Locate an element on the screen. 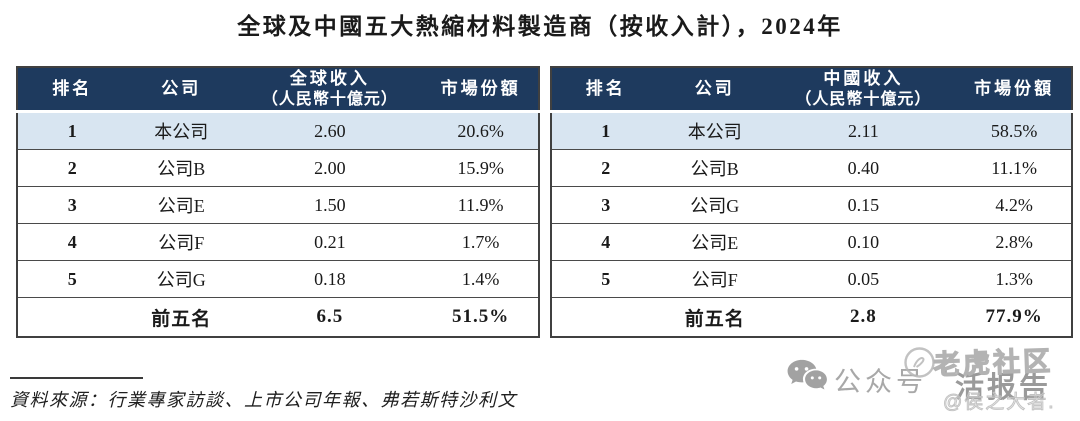 The width and height of the screenshot is (1080, 421). table-row: 5 公司G 0.18 1.4% is located at coordinates (278, 279).